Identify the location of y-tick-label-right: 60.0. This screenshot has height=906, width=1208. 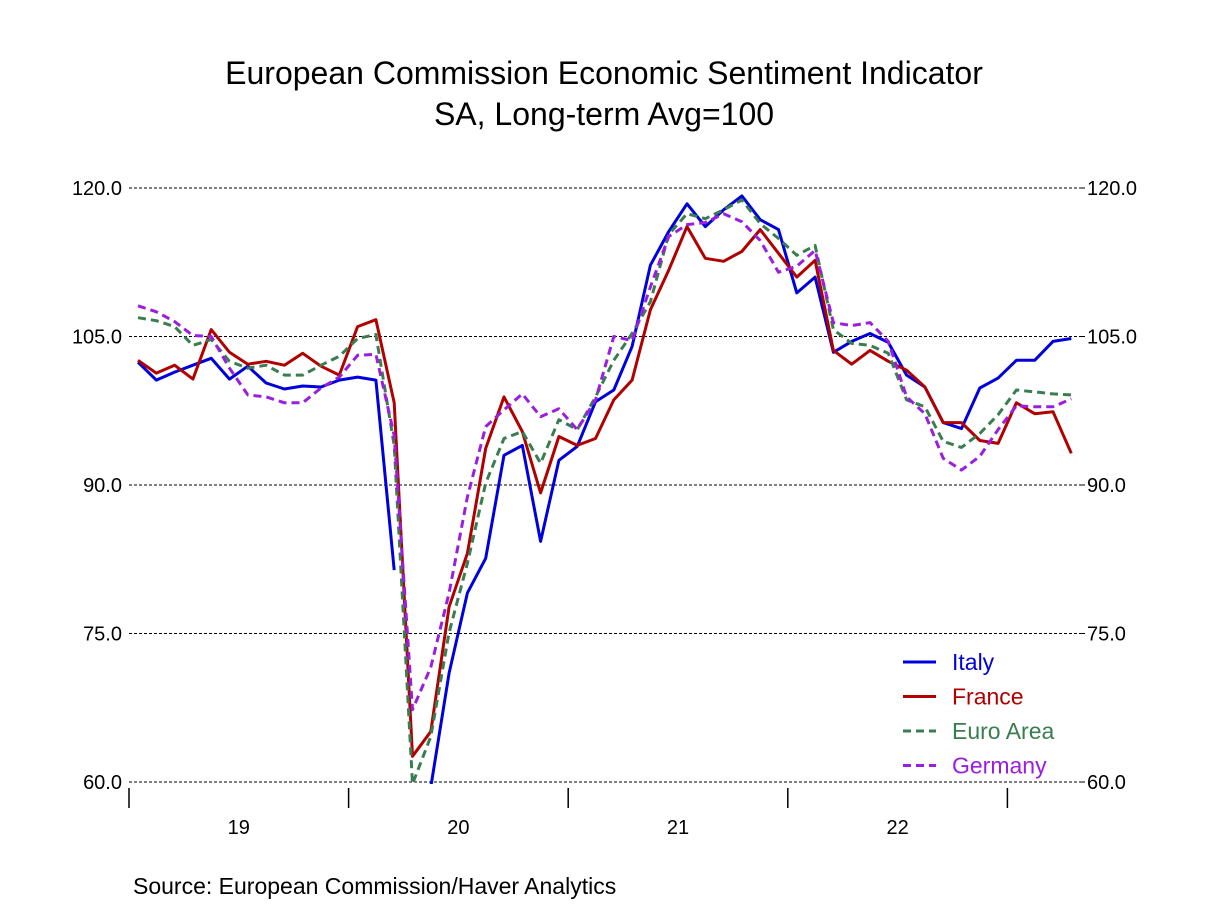
(1106, 783).